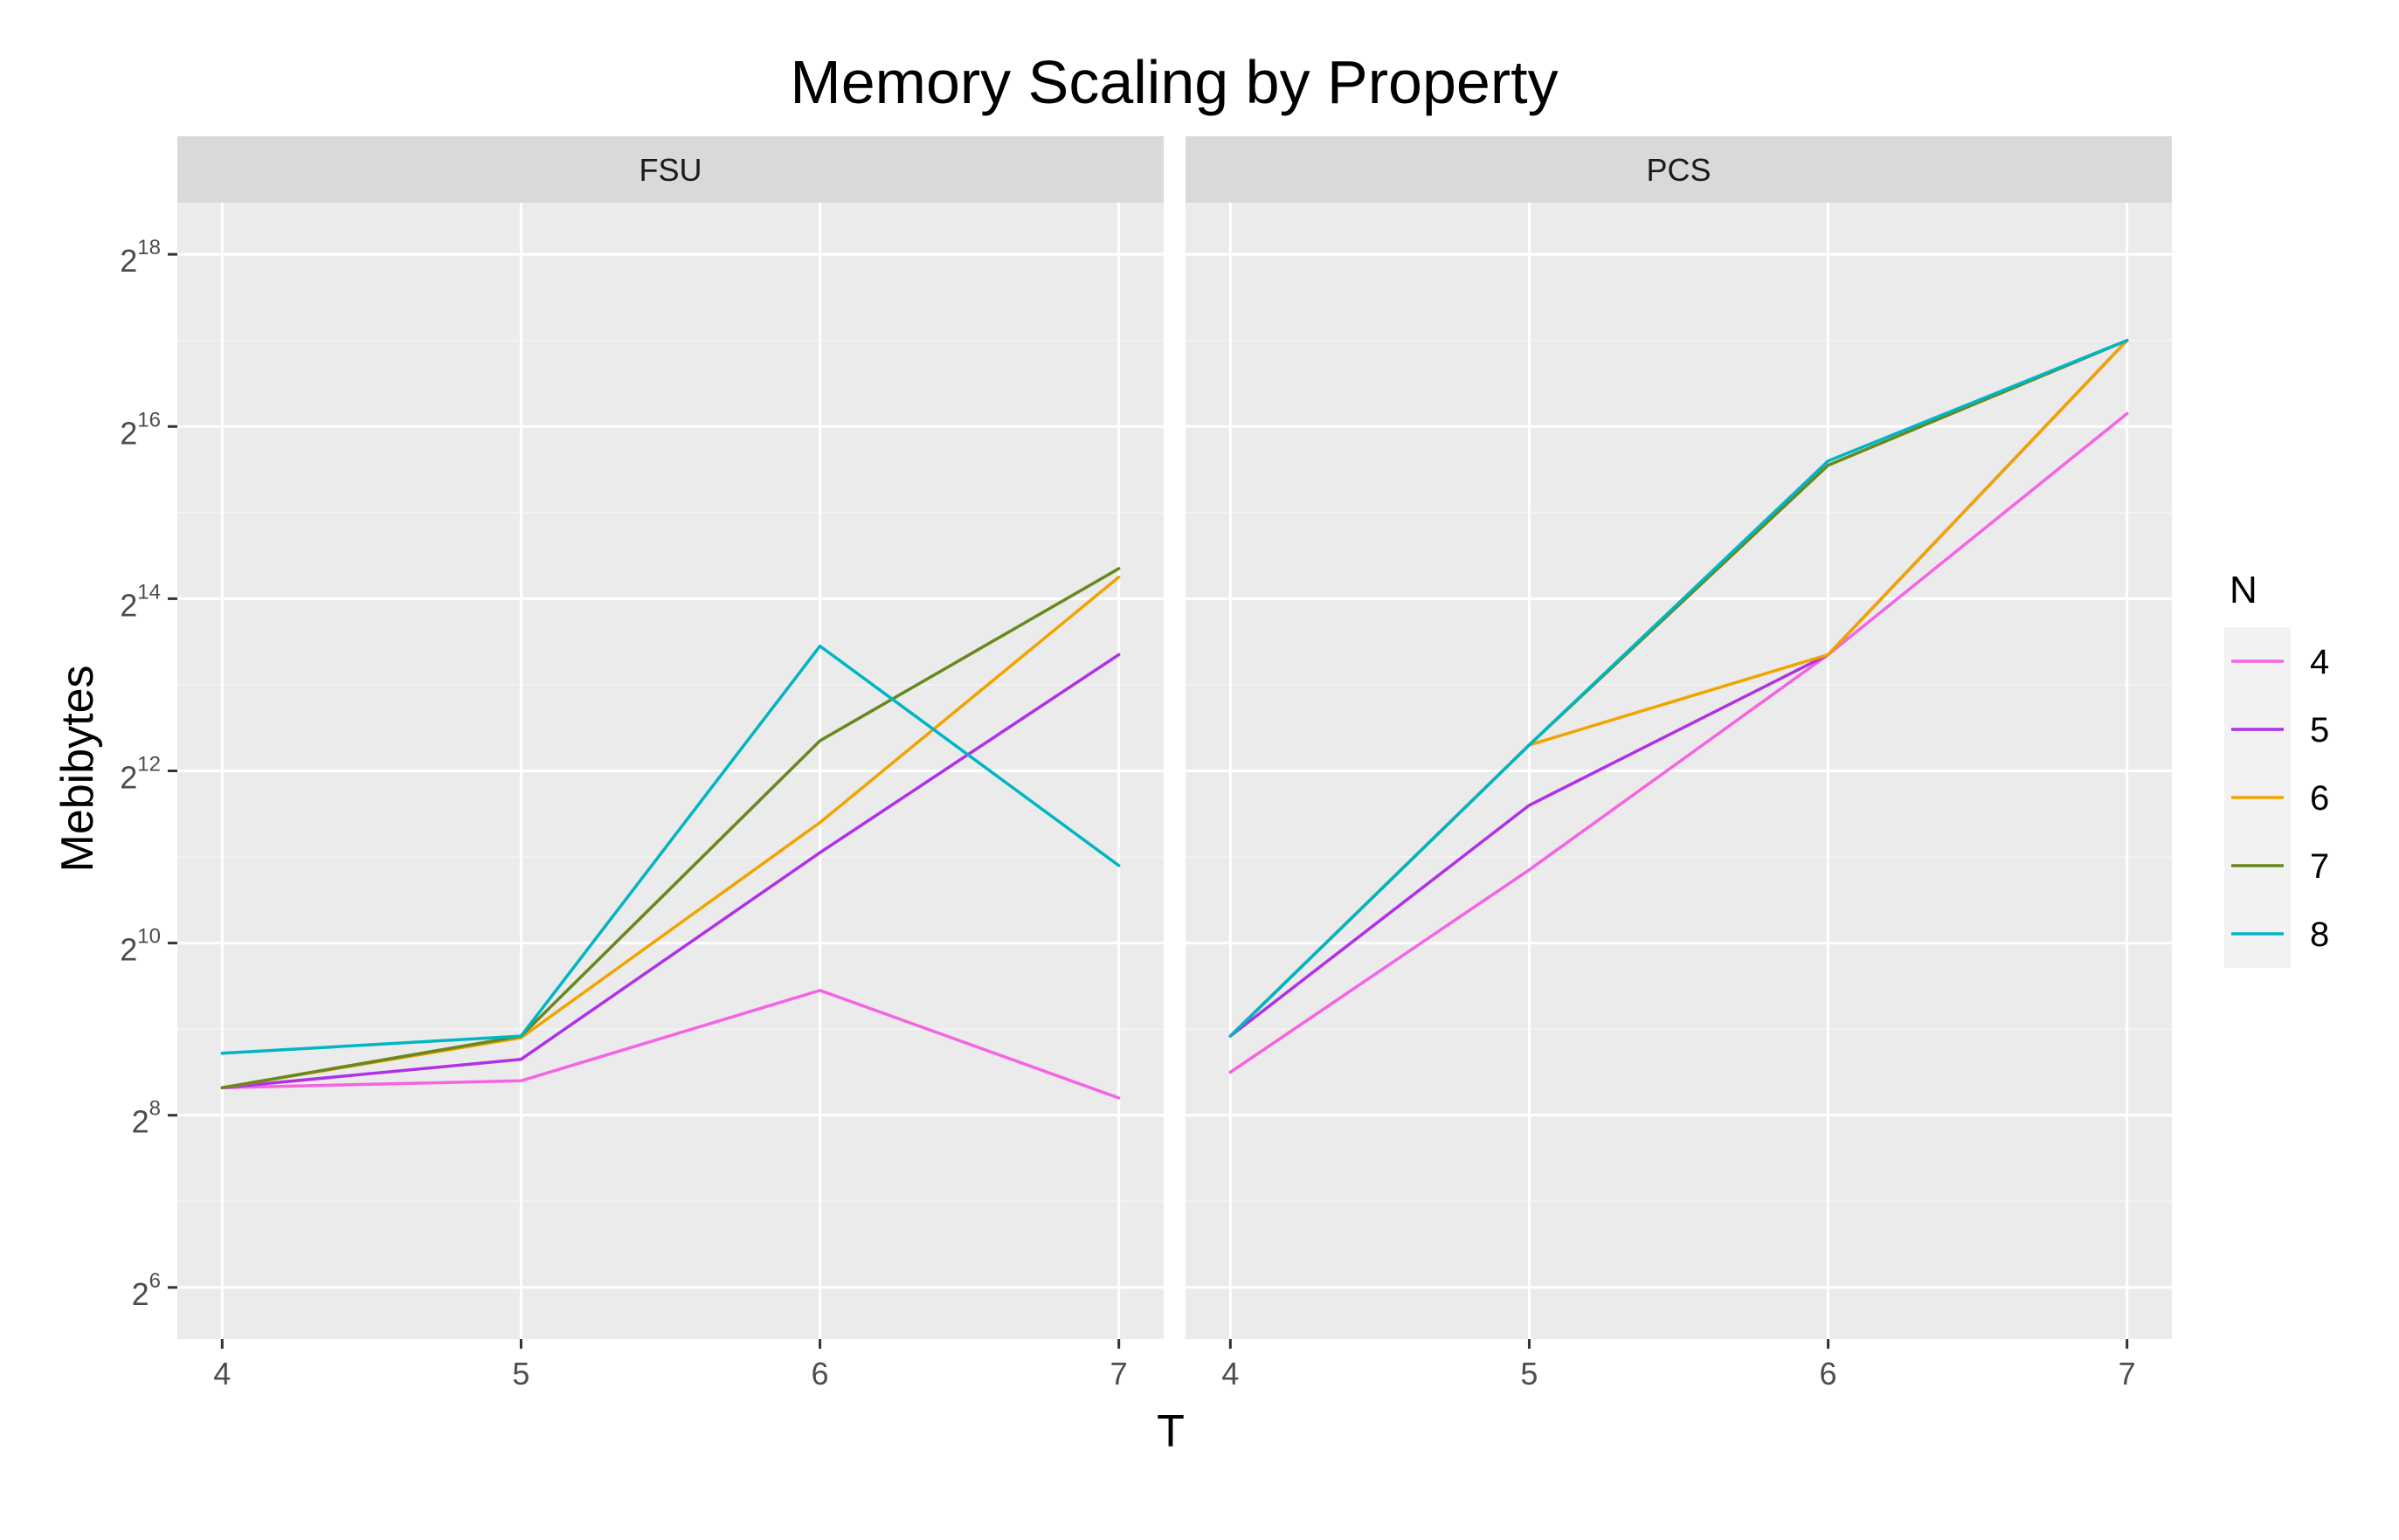 The width and height of the screenshot is (2399, 1540). Describe the element at coordinates (2319, 934) in the screenshot. I see `legend-label: 8` at that location.